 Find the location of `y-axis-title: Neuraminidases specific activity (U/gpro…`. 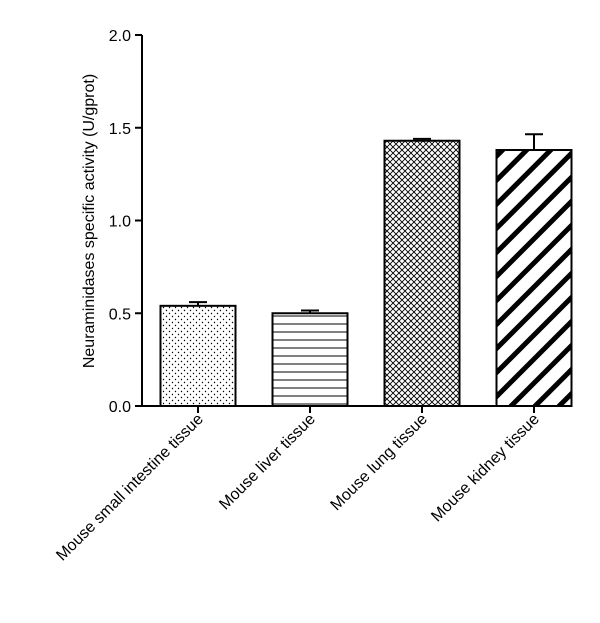

y-axis-title: Neuraminidases specific activity (U/gpro… is located at coordinates (89, 221).